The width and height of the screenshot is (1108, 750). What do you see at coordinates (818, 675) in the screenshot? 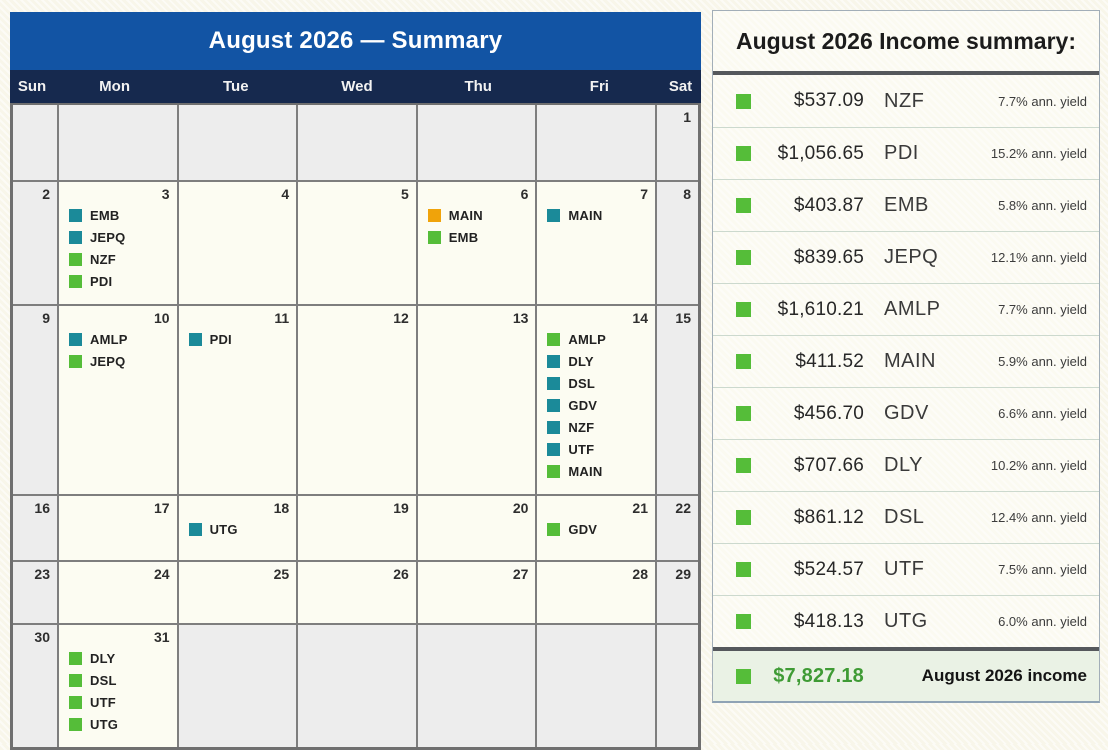
I see `total-amount: $7,827.18` at bounding box center [818, 675].